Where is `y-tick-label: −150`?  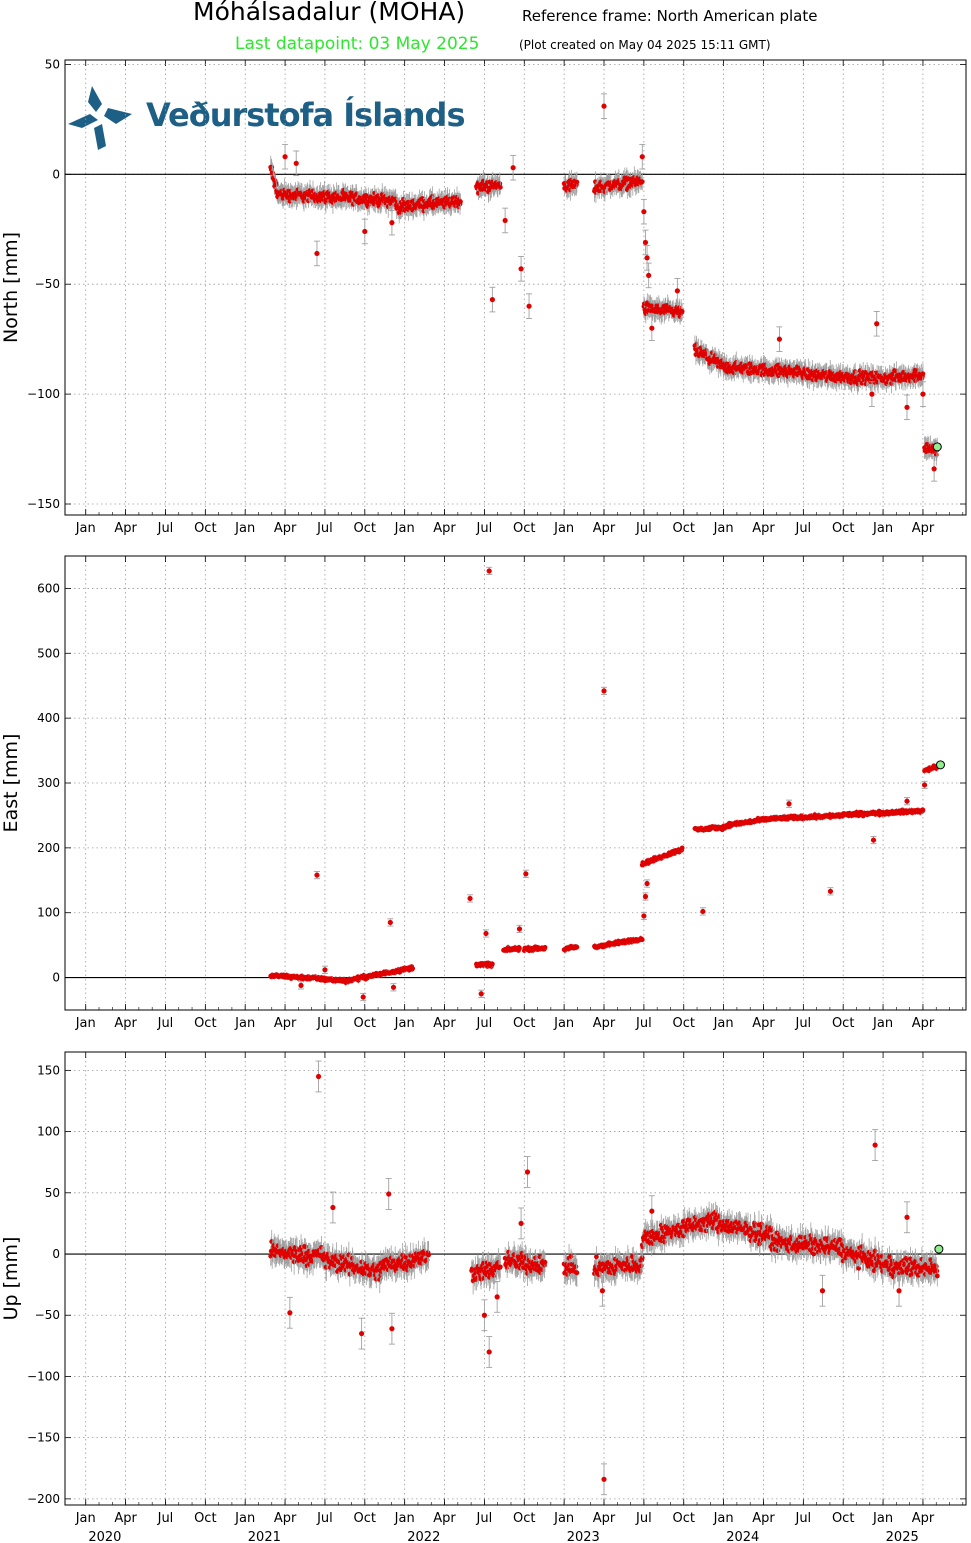 y-tick-label: −150 is located at coordinates (43, 504).